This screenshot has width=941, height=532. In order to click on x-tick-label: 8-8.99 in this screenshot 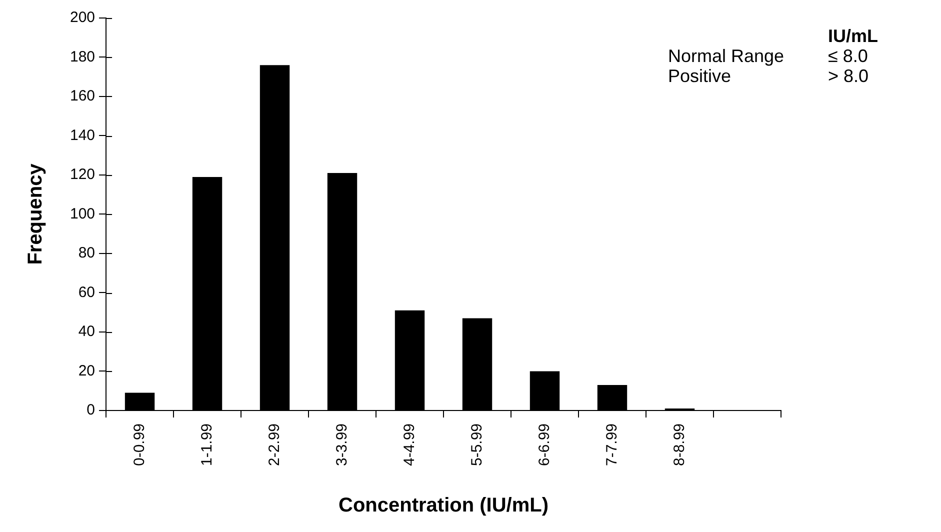, I will do `click(679, 444)`.